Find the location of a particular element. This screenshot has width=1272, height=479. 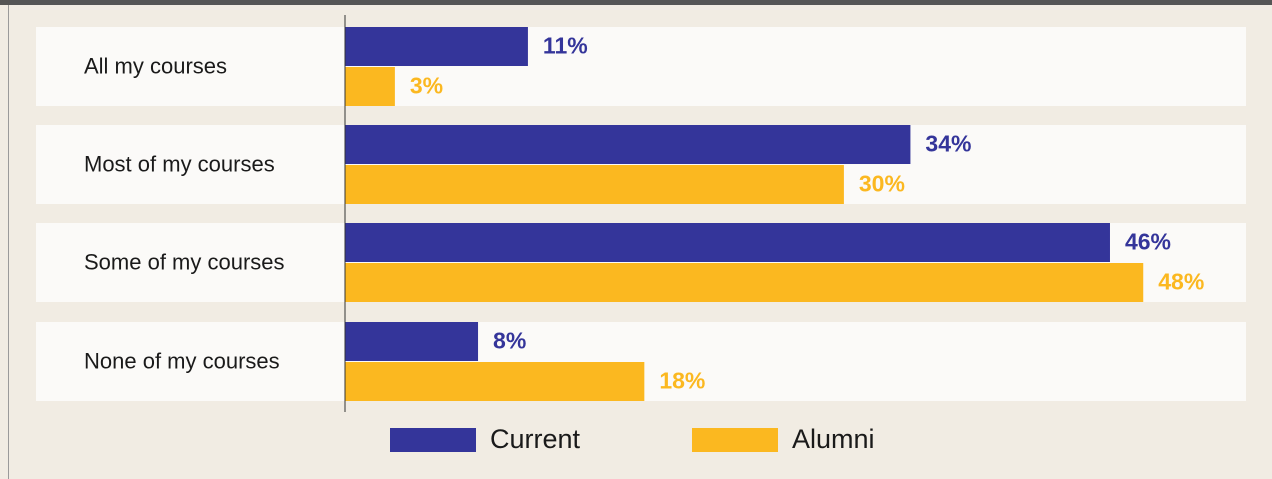

top-border is located at coordinates (636, 2).